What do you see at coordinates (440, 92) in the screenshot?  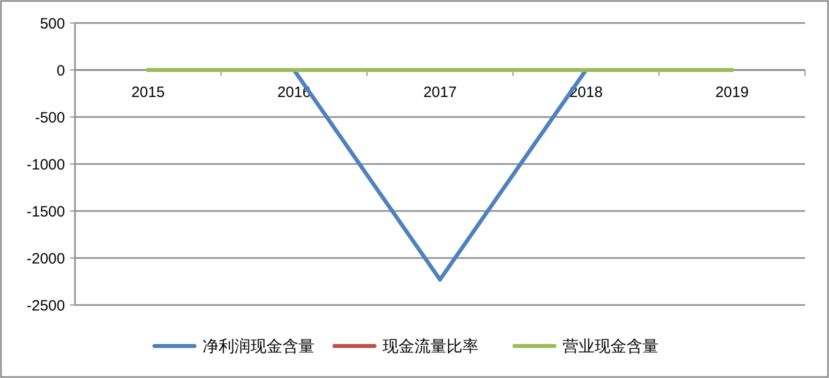 I see `x-tick-label: 2017` at bounding box center [440, 92].